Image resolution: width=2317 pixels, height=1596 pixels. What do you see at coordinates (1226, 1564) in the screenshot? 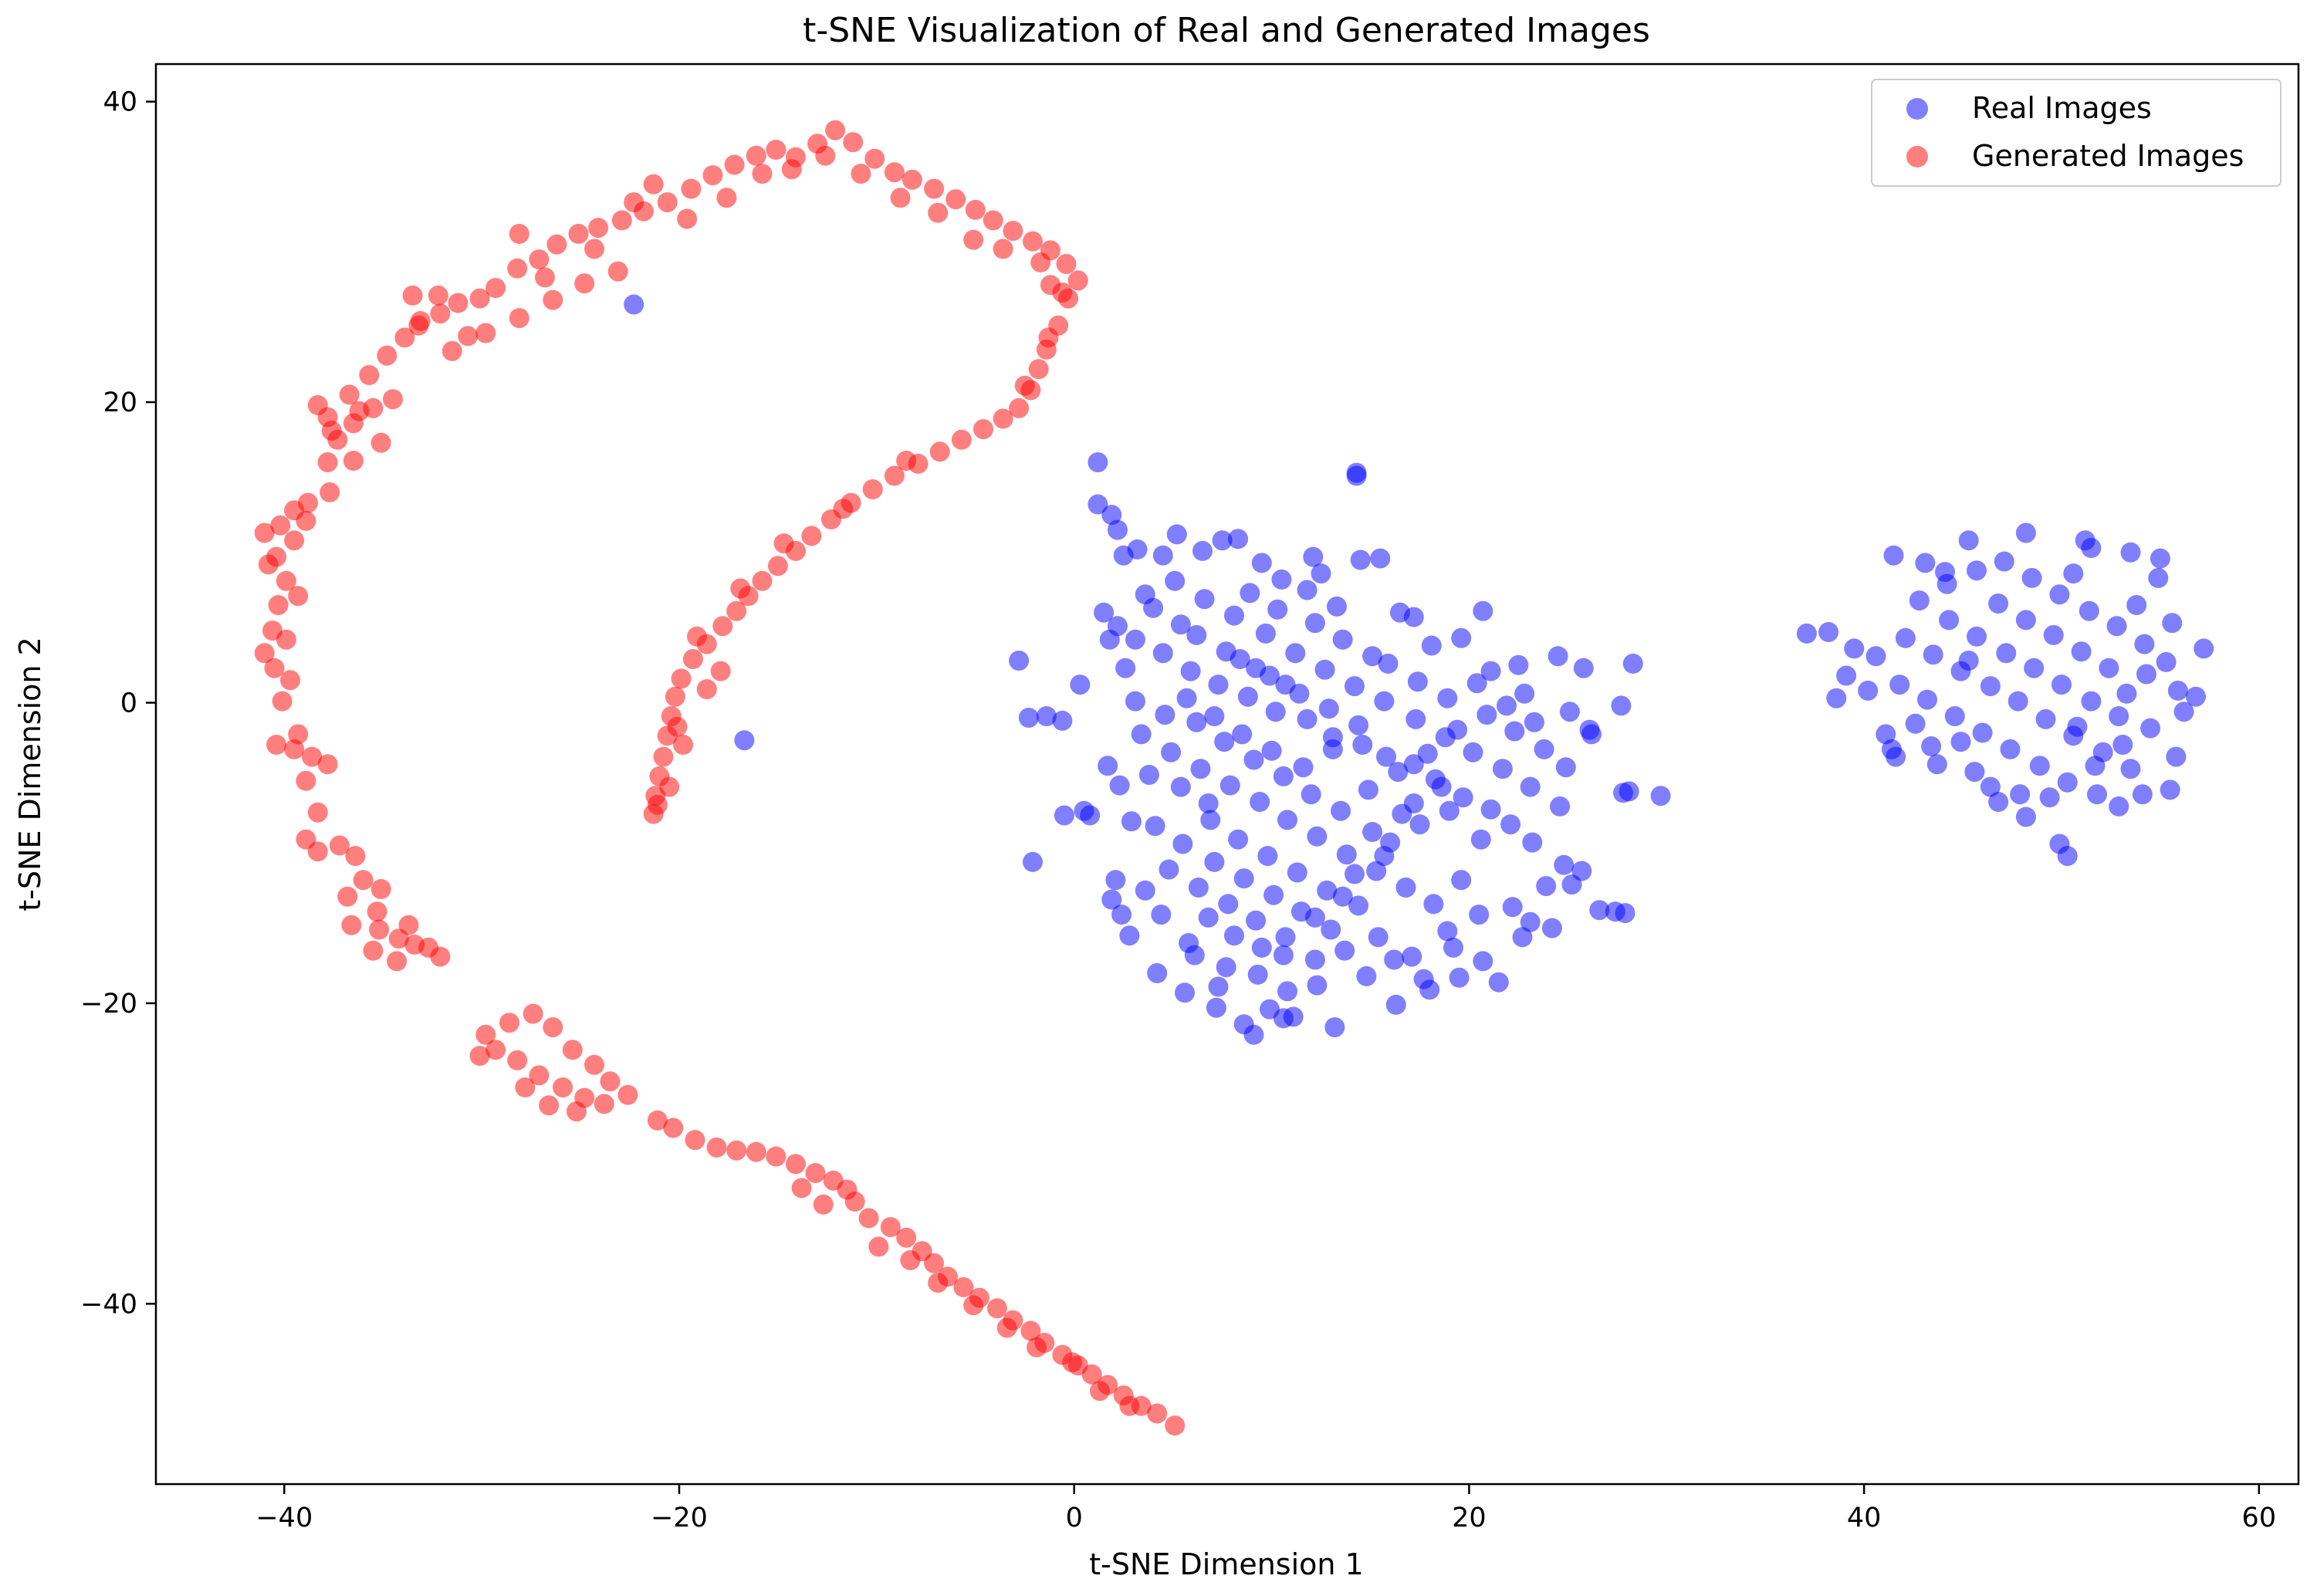
I see `x-axis-label: t-SNE Dimension 1` at bounding box center [1226, 1564].